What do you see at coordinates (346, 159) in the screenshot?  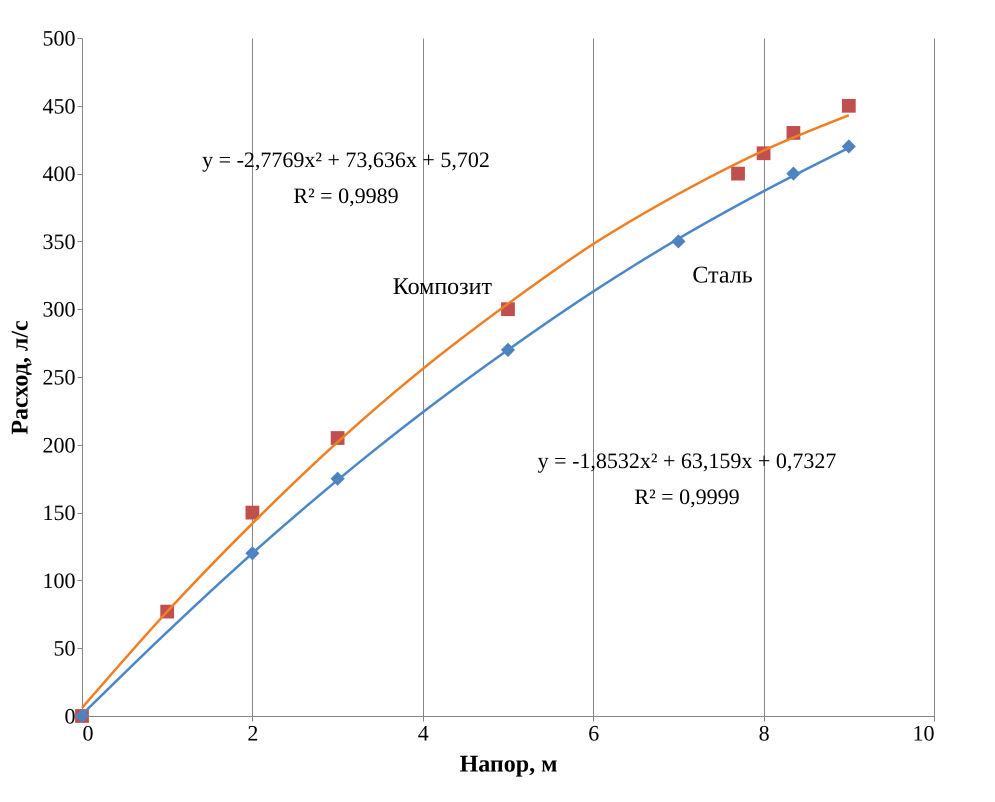 I see `annotation: y = -2,7769x² + 73,636x + 5,702` at bounding box center [346, 159].